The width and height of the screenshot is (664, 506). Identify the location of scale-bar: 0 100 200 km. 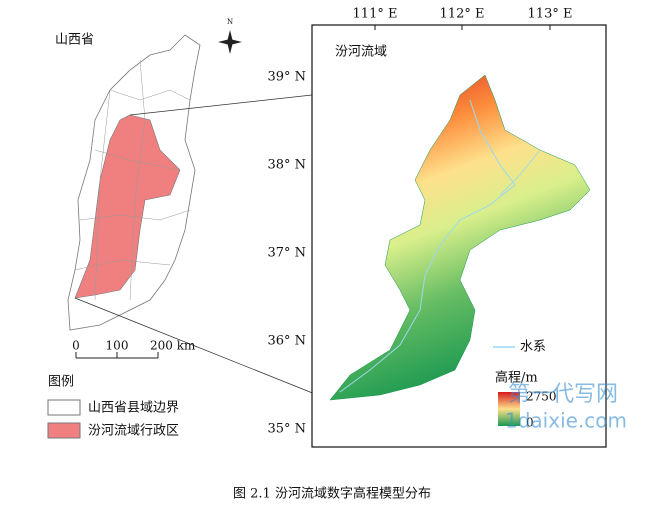
(134, 349).